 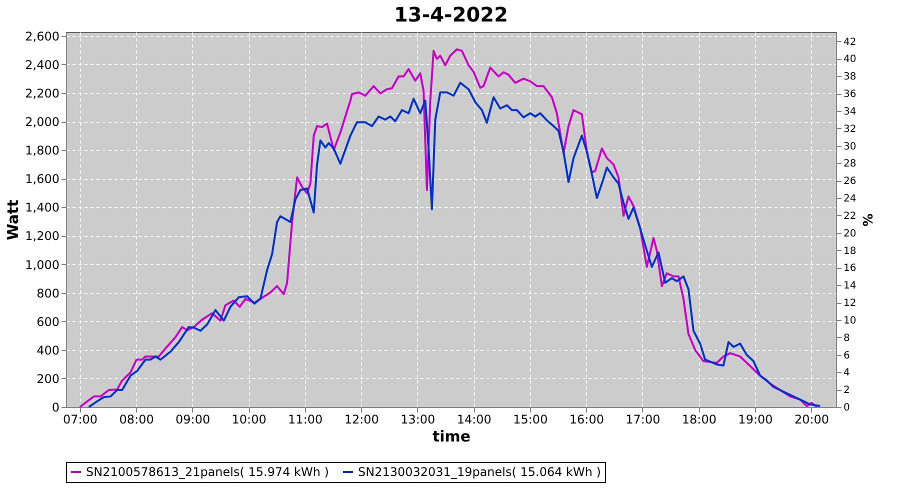 What do you see at coordinates (56, 407) in the screenshot?
I see `y-tick-label: 0` at bounding box center [56, 407].